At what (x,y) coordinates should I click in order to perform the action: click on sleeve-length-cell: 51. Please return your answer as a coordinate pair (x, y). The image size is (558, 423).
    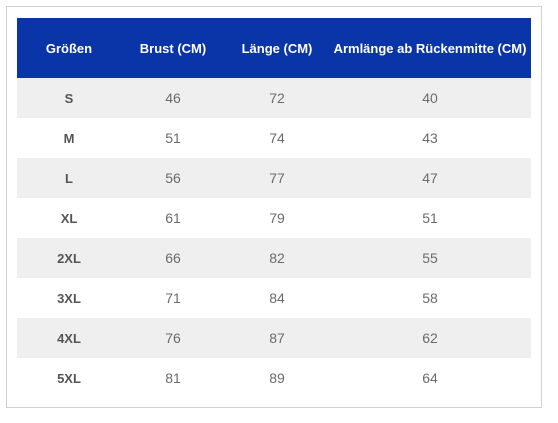
    Looking at the image, I should click on (430, 218).